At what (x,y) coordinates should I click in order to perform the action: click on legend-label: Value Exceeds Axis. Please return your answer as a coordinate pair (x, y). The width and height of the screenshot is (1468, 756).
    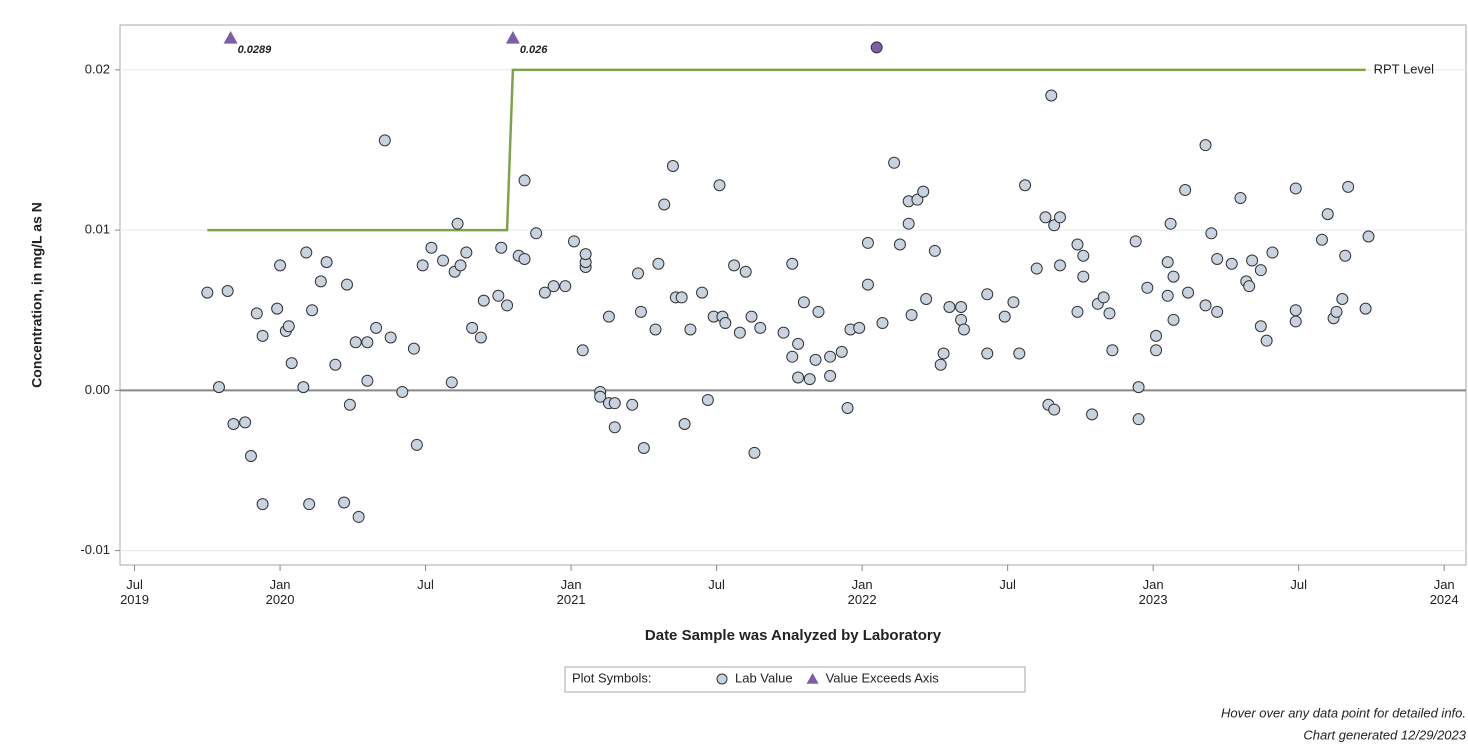
    Looking at the image, I should click on (883, 677).